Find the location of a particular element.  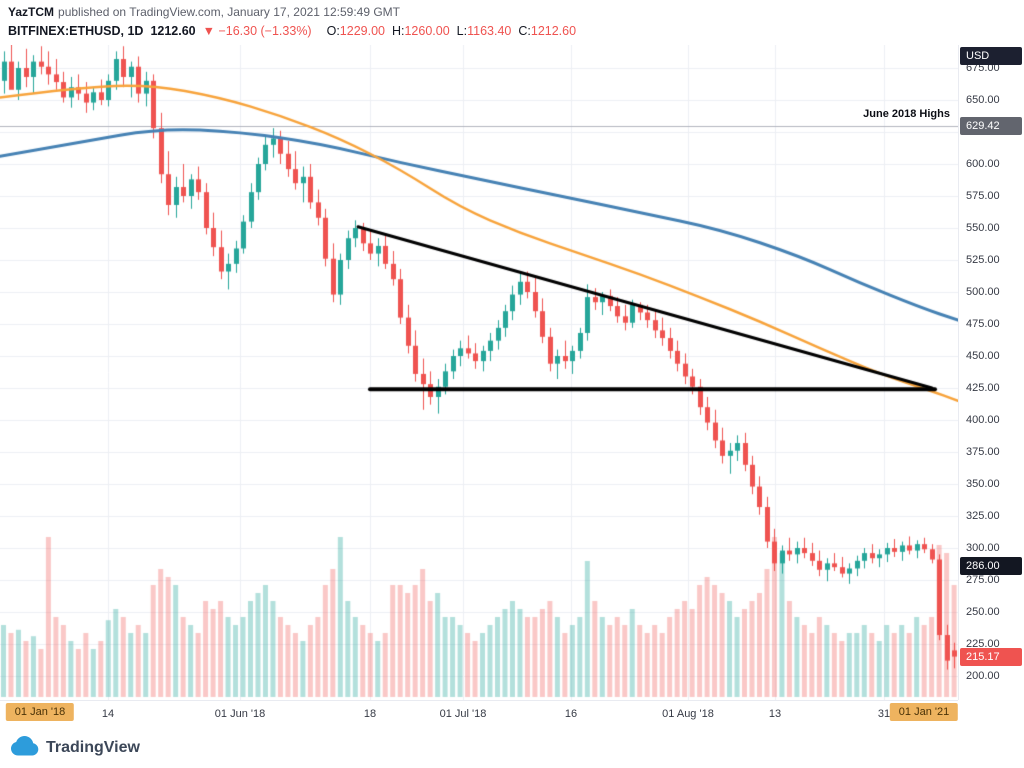

high-label: H: is located at coordinates (398, 31).